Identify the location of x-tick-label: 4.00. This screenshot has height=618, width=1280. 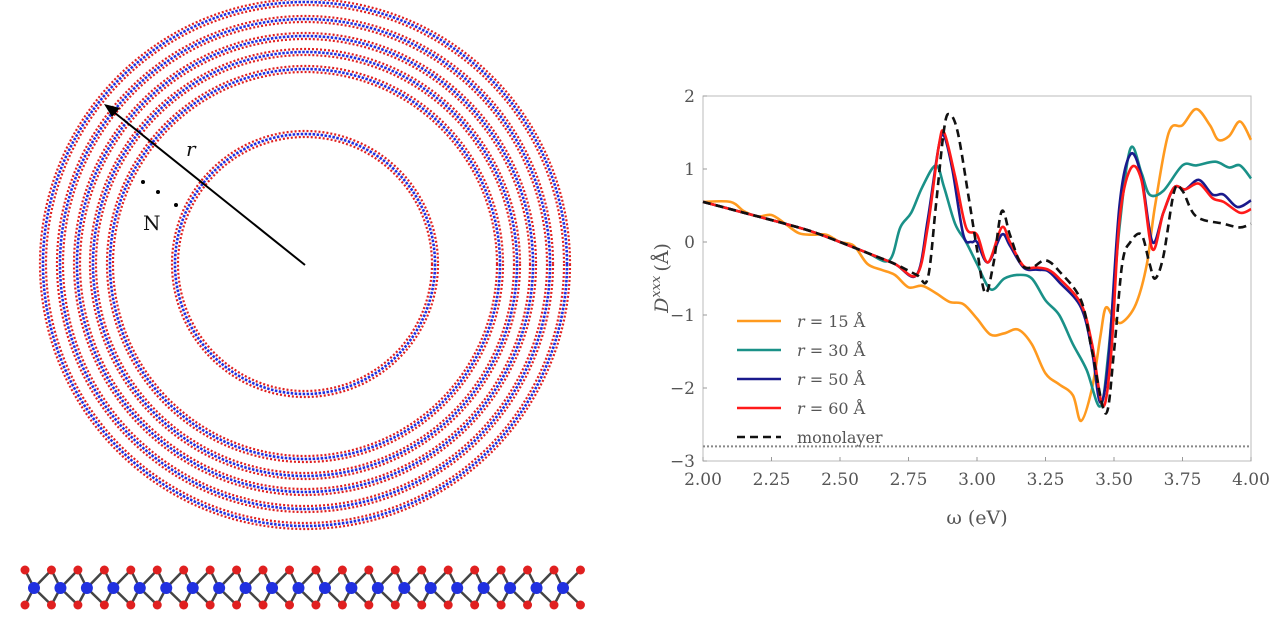
(1251, 480).